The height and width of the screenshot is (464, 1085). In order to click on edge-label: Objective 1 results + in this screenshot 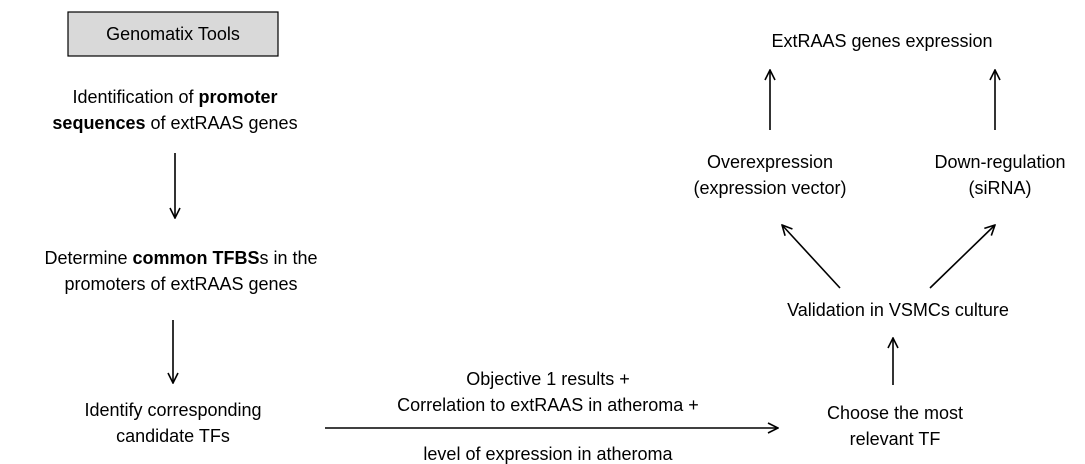, I will do `click(548, 379)`.